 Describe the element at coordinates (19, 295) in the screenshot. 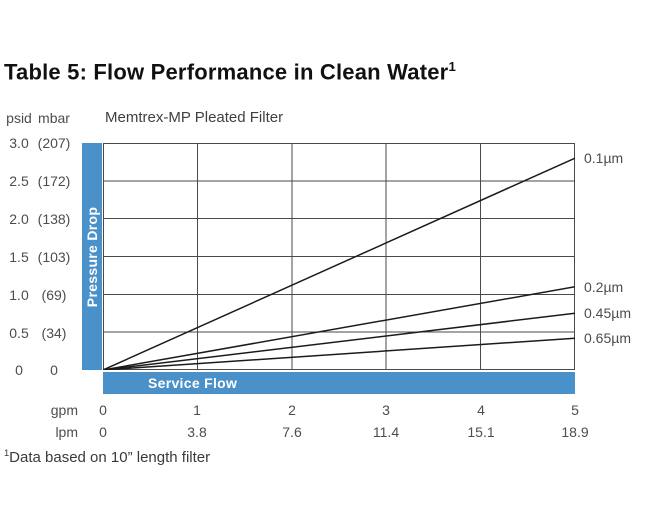

I see `y-tick-psid: 1.0` at that location.